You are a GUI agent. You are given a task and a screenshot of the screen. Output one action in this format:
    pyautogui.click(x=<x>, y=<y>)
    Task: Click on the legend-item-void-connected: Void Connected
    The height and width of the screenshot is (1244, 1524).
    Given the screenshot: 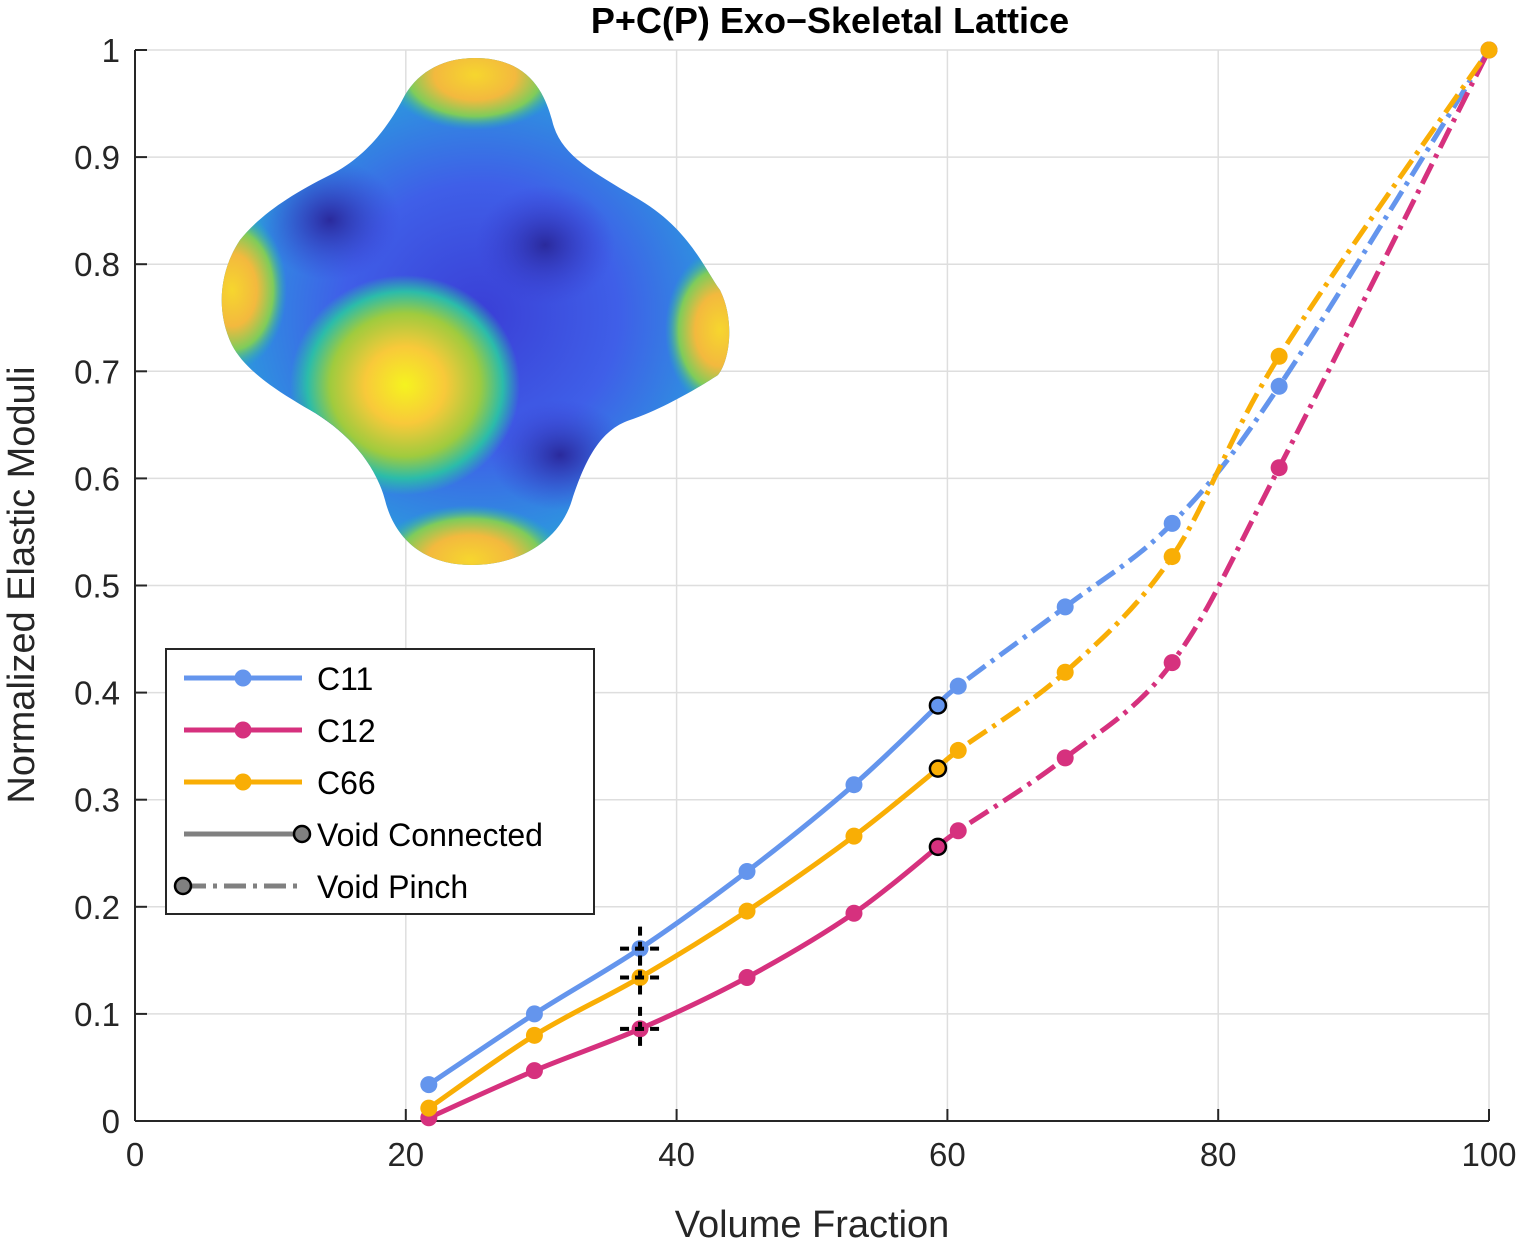 What is the action you would take?
    pyautogui.click(x=363, y=835)
    